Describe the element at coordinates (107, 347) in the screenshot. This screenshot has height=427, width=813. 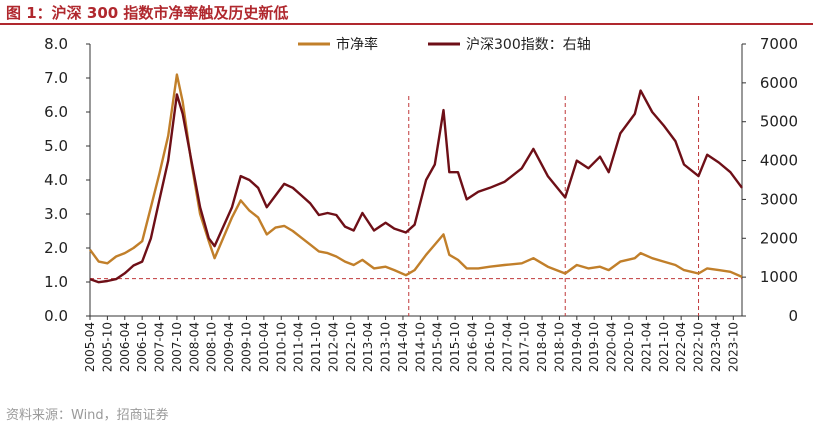
I see `x-tick-label: 2005-10` at that location.